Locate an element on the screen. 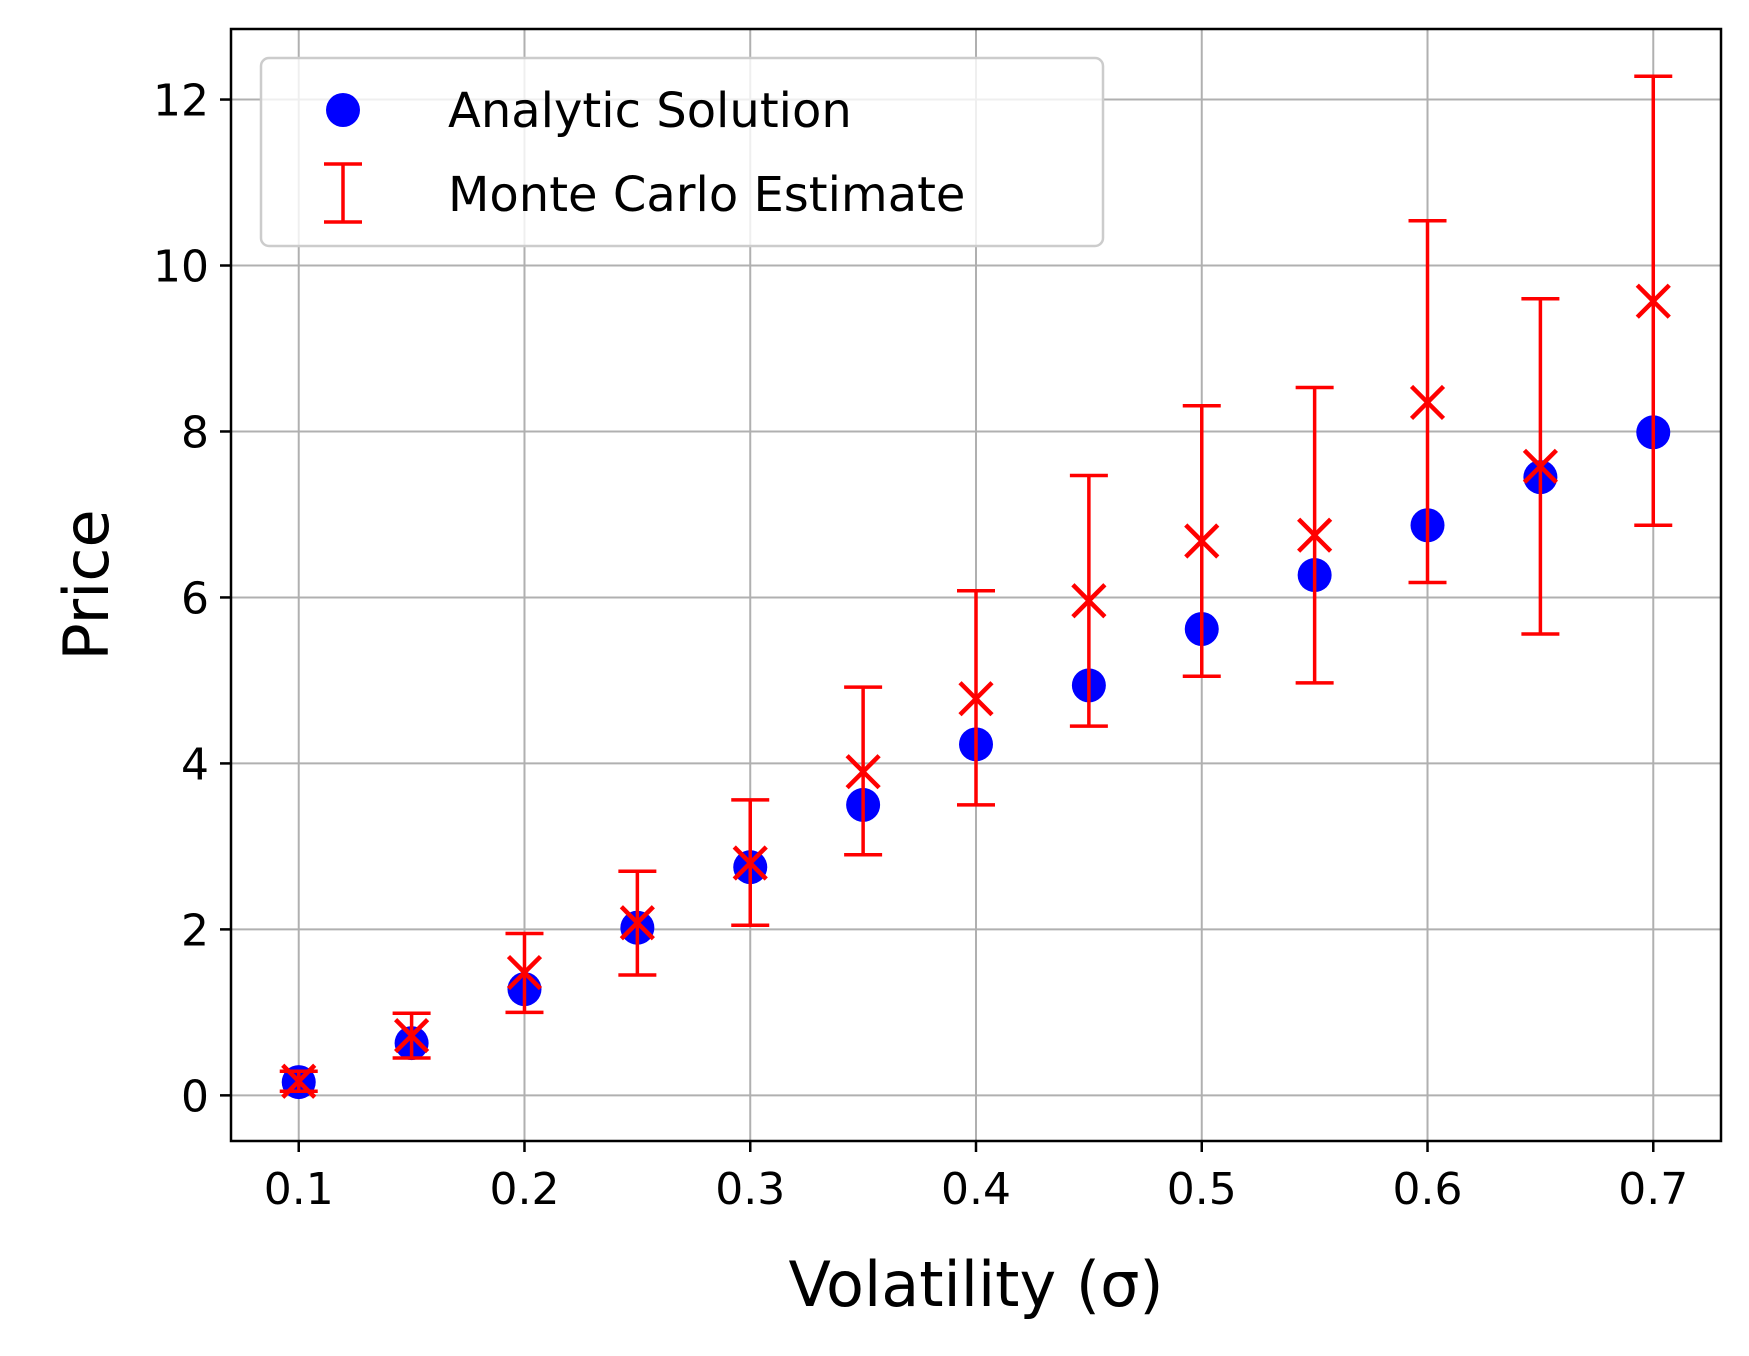 The image size is (1749, 1356). x-tick-label: 0.3 is located at coordinates (750, 1189).